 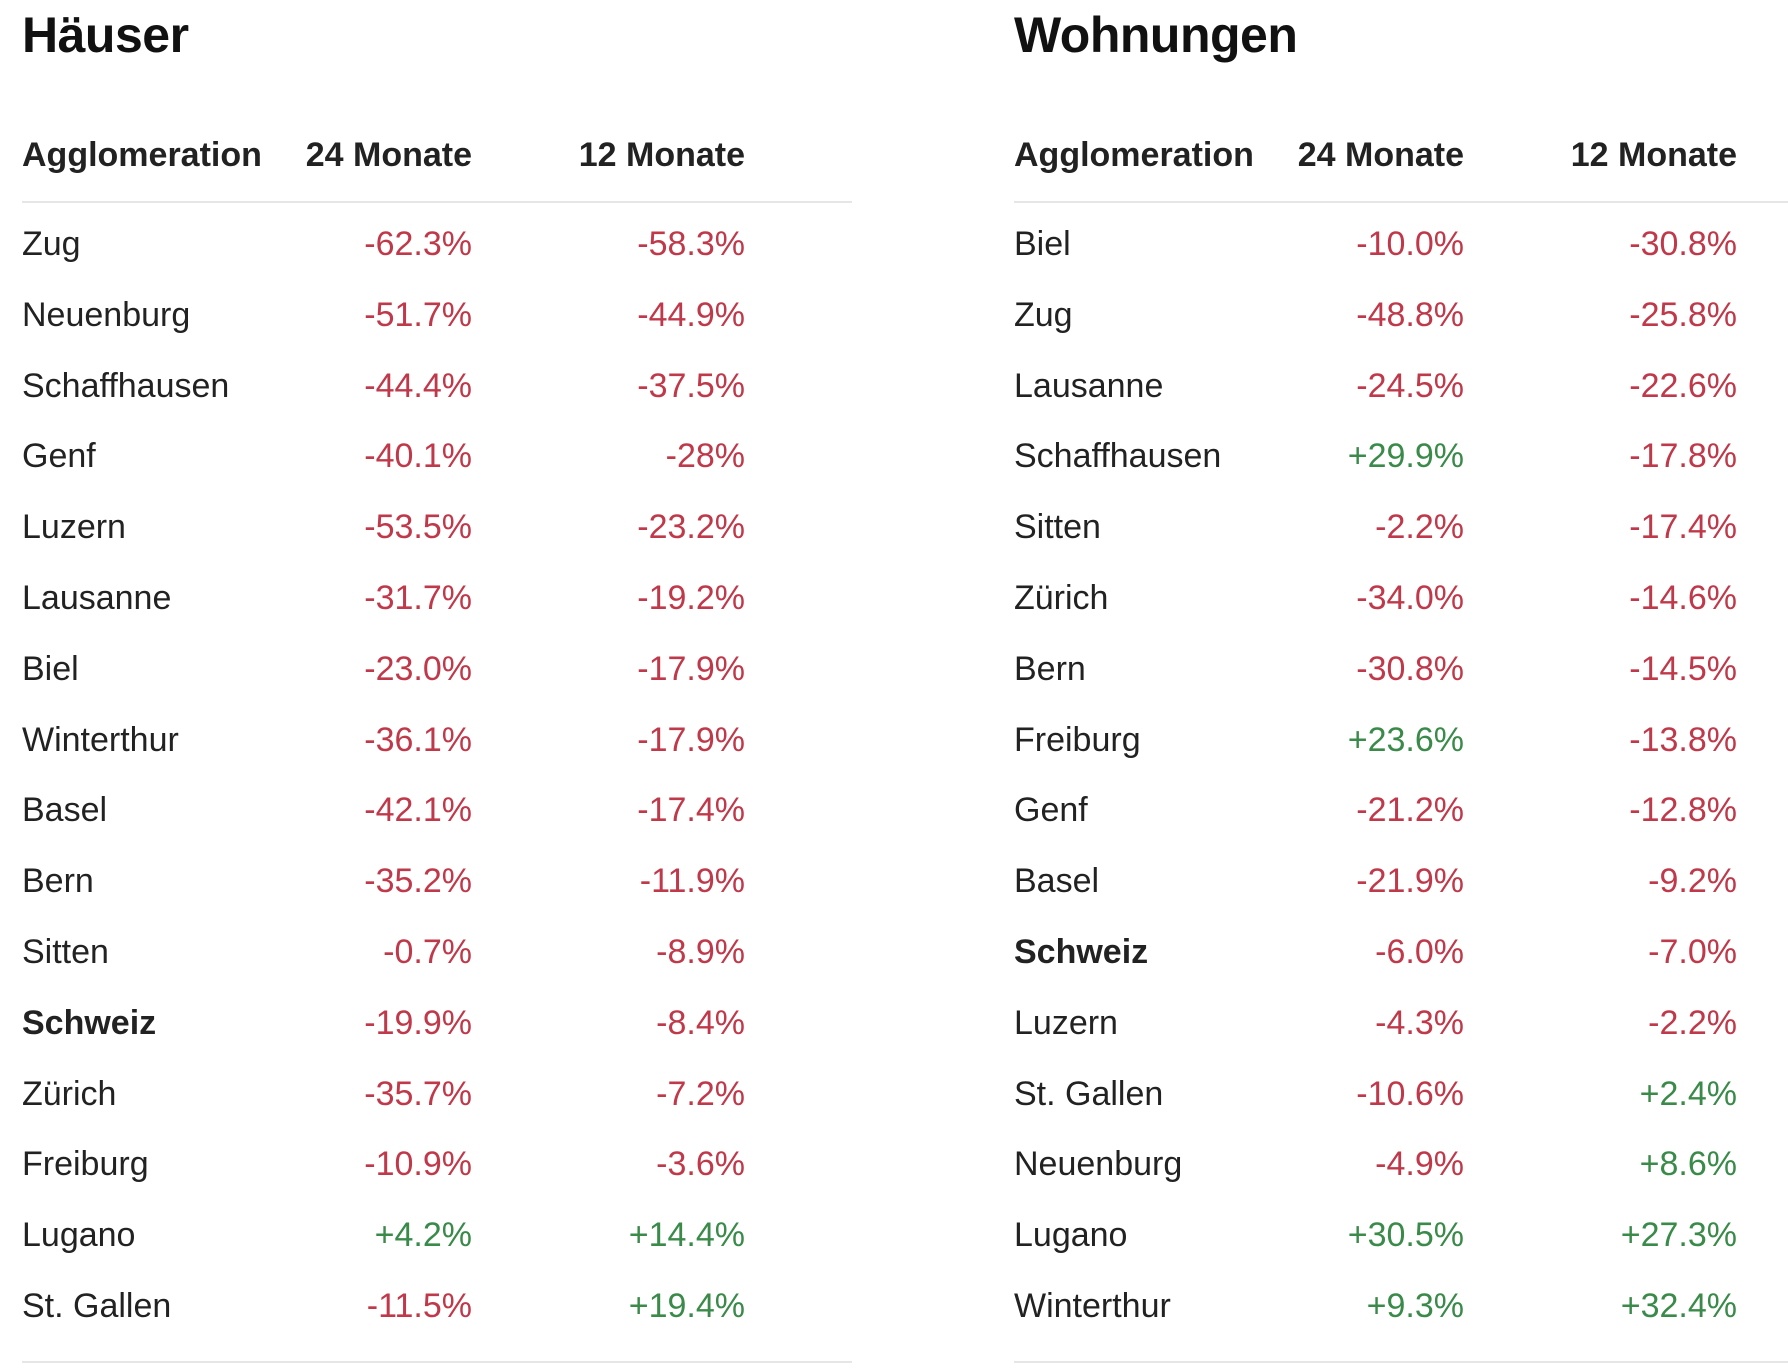 I want to click on value-12-monate: -23.2%, so click(x=691, y=527).